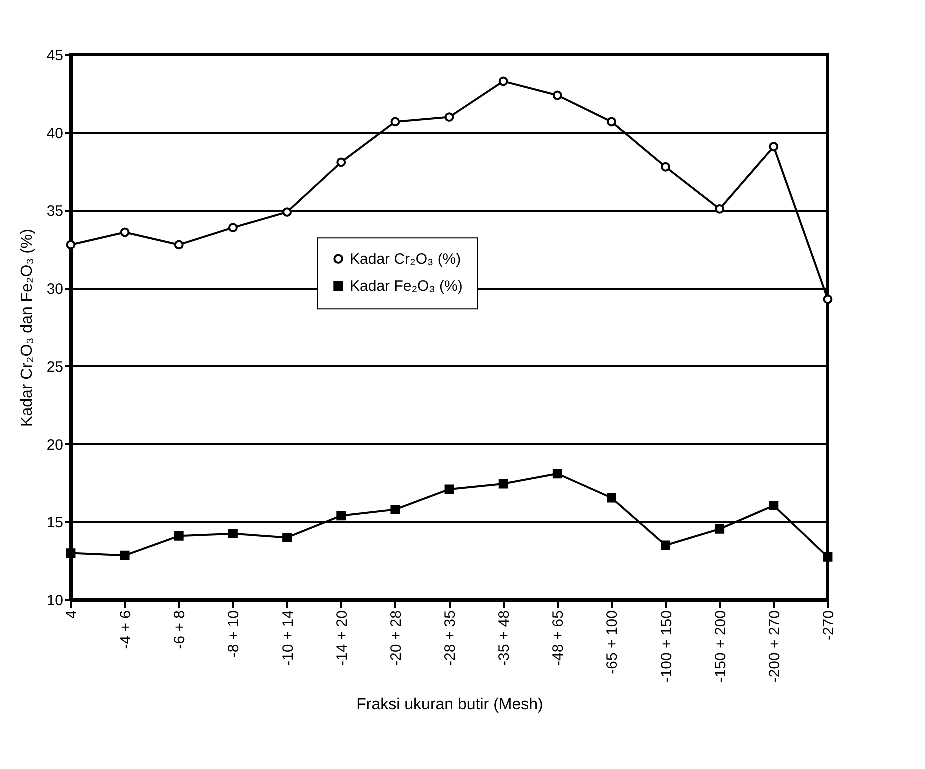 The width and height of the screenshot is (925, 769). I want to click on x-tick-label: -6 + 8, so click(180, 630).